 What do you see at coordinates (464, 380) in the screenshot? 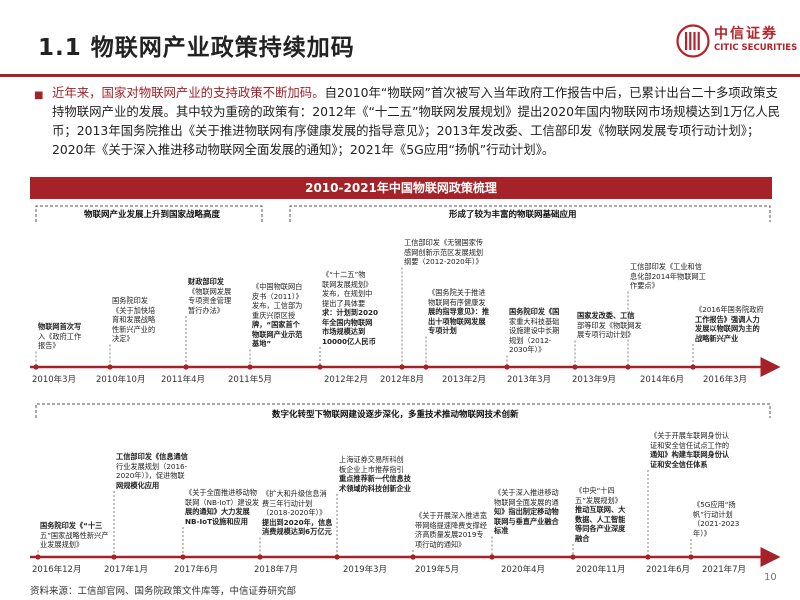
I see `upper-date-7: 2013年2月` at bounding box center [464, 380].